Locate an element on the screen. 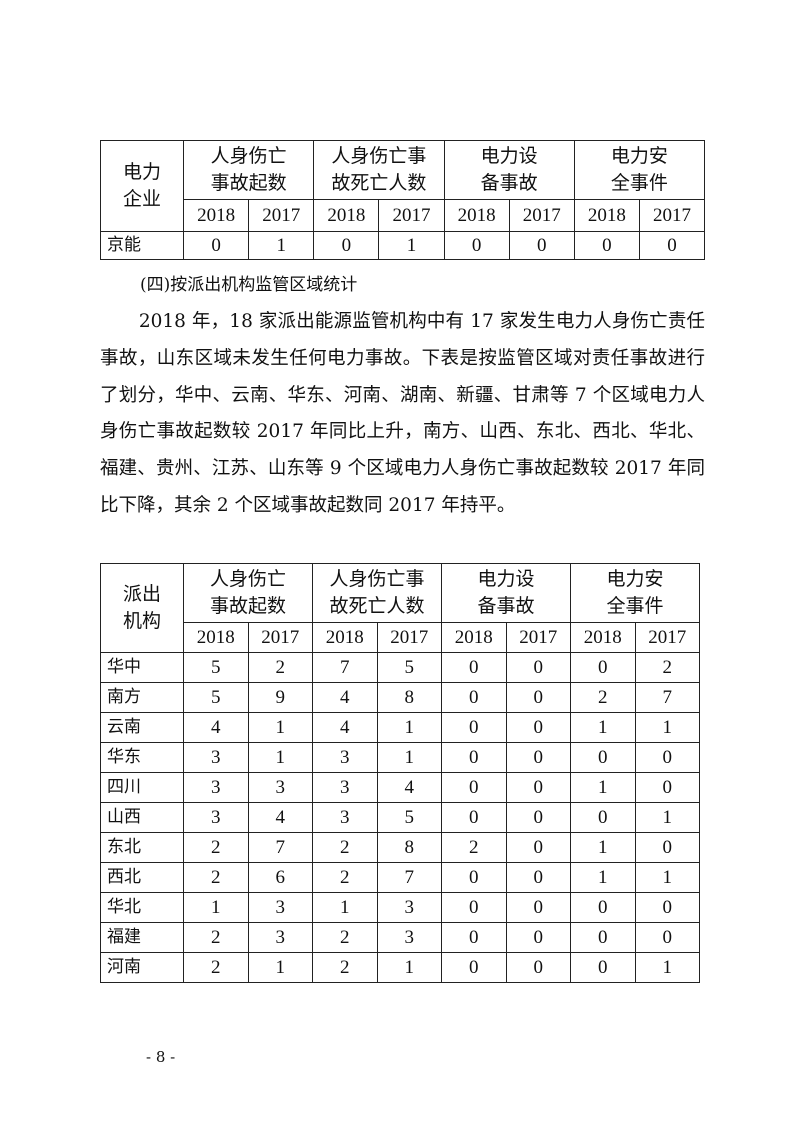 This screenshot has width=800, height=1131. row-label: 华东 is located at coordinates (142, 757).